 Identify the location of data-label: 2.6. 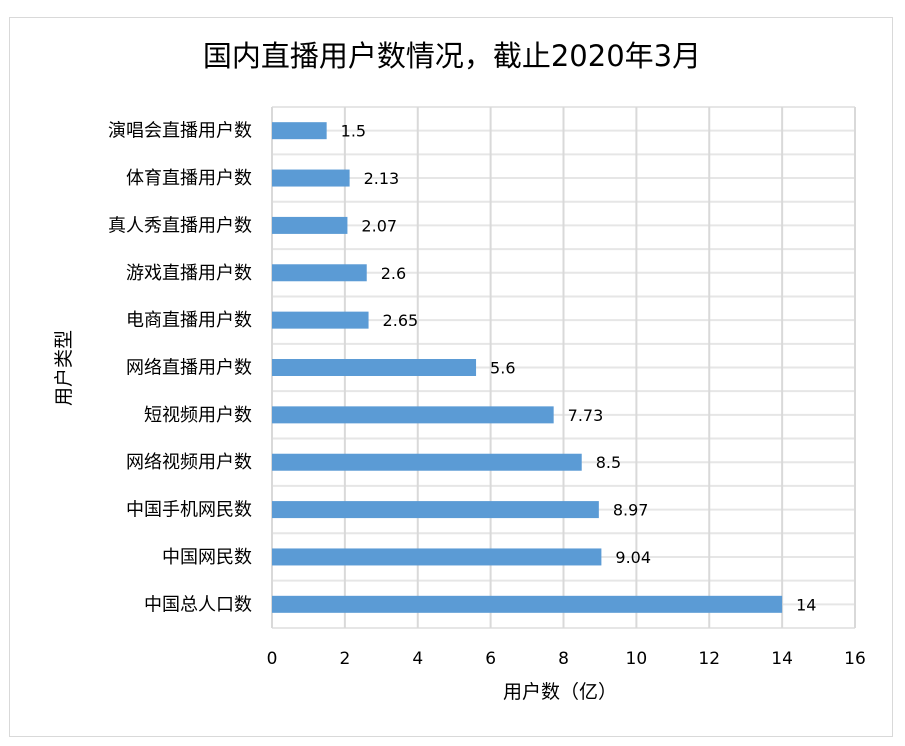
(393, 273).